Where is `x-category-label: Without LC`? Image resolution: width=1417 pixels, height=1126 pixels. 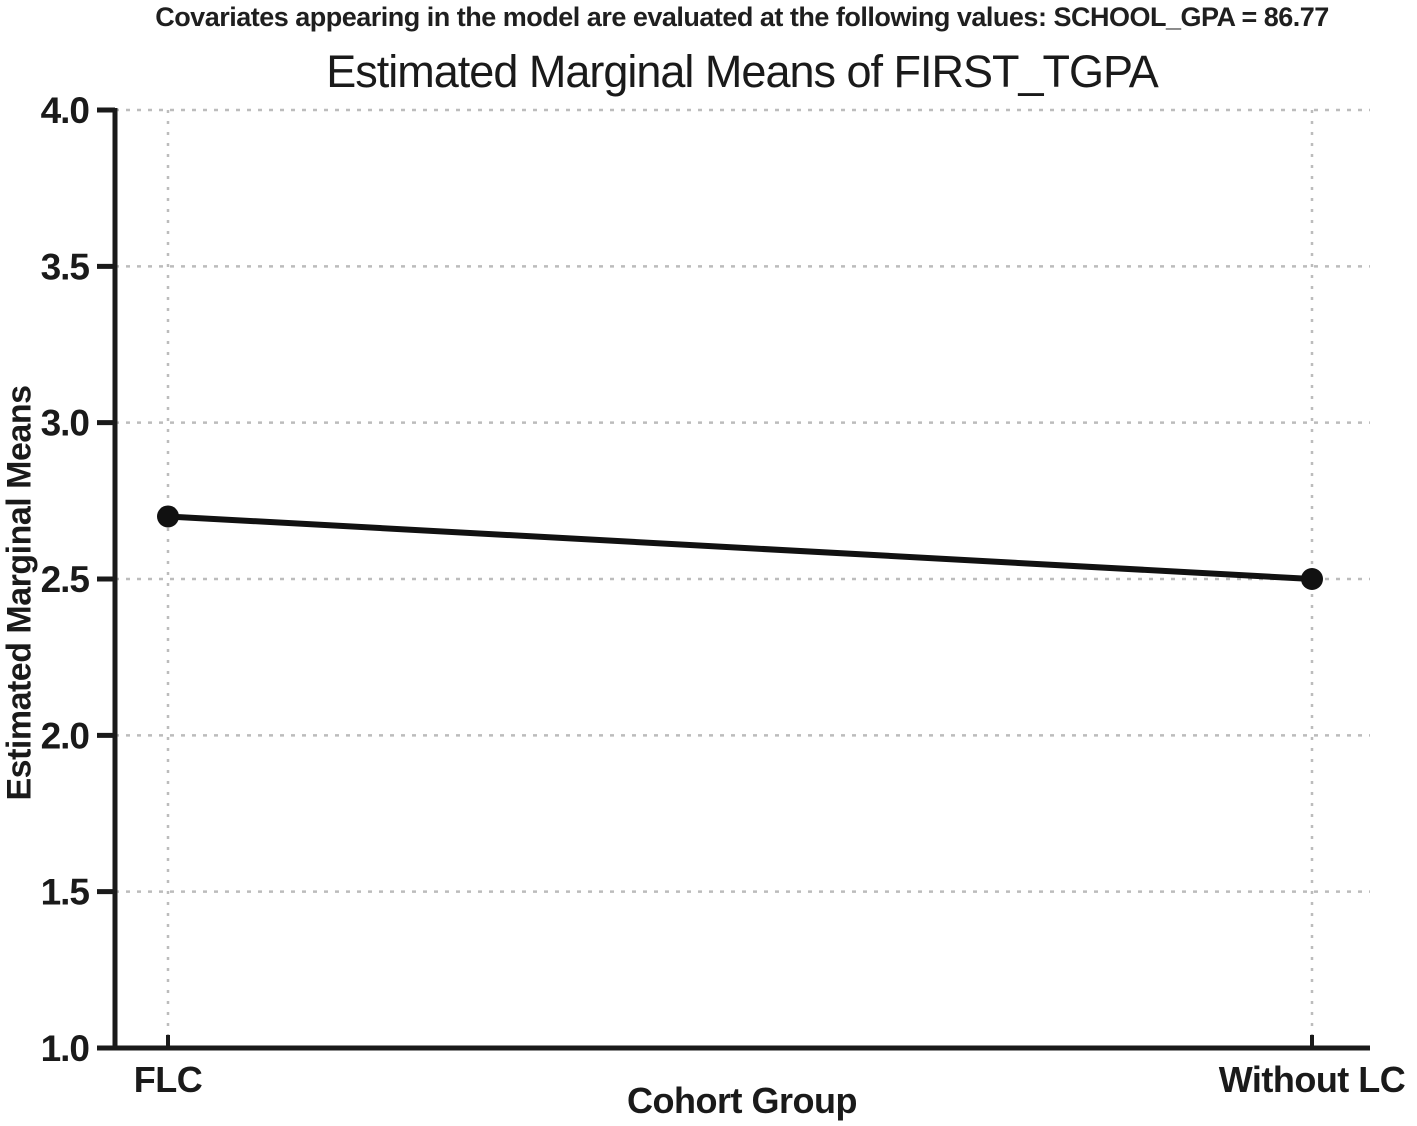 x-category-label: Without LC is located at coordinates (1312, 1079).